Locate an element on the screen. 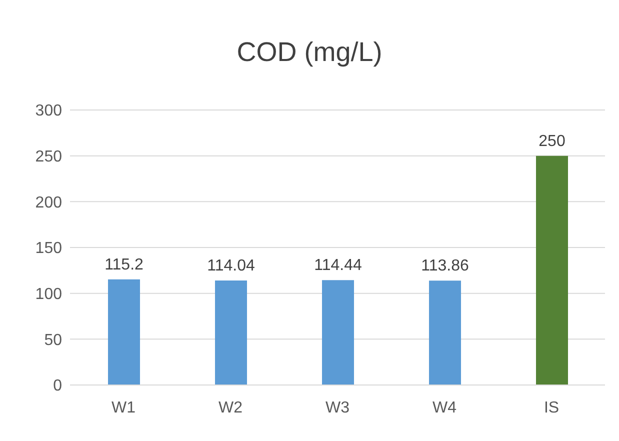  y-tick-label: 50 is located at coordinates (53, 340).